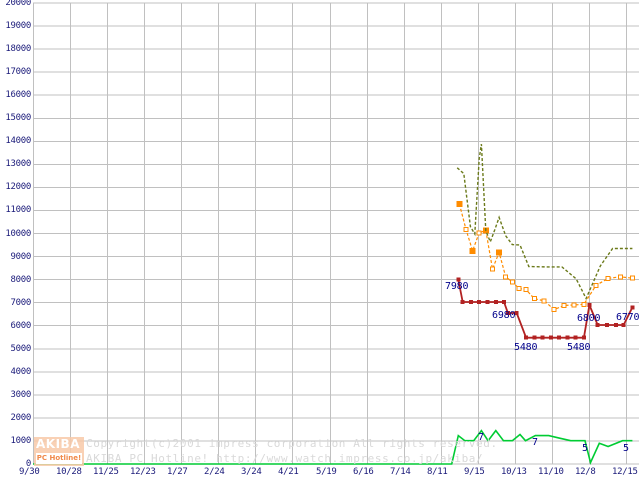  What do you see at coordinates (400, 472) in the screenshot?
I see `x-tick-label: 7/14` at bounding box center [400, 472].